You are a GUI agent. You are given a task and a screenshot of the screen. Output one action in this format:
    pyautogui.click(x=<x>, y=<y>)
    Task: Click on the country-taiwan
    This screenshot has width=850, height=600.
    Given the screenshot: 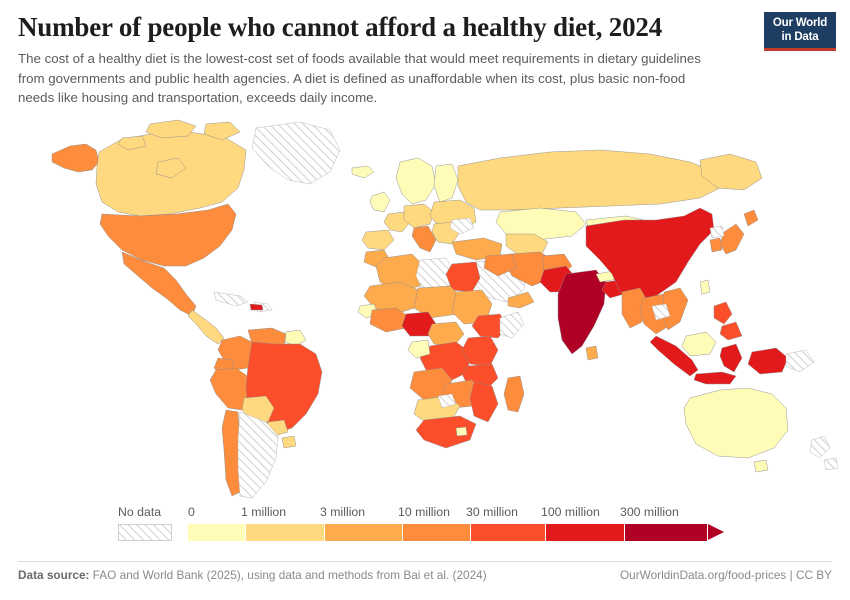 What is the action you would take?
    pyautogui.click(x=705, y=287)
    